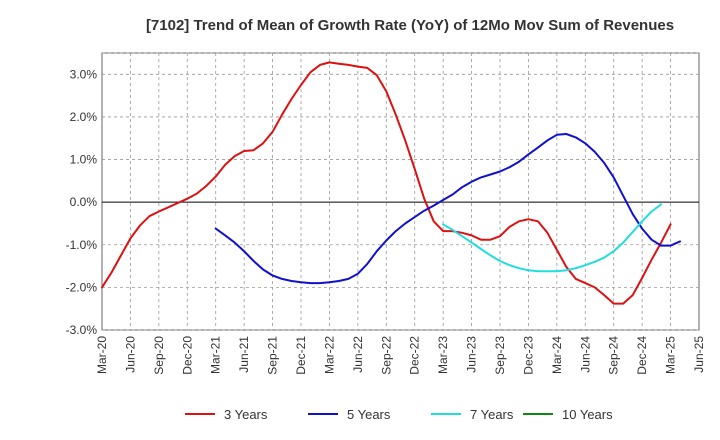 The width and height of the screenshot is (720, 440). I want to click on x-tick-label: Mar-23, so click(443, 355).